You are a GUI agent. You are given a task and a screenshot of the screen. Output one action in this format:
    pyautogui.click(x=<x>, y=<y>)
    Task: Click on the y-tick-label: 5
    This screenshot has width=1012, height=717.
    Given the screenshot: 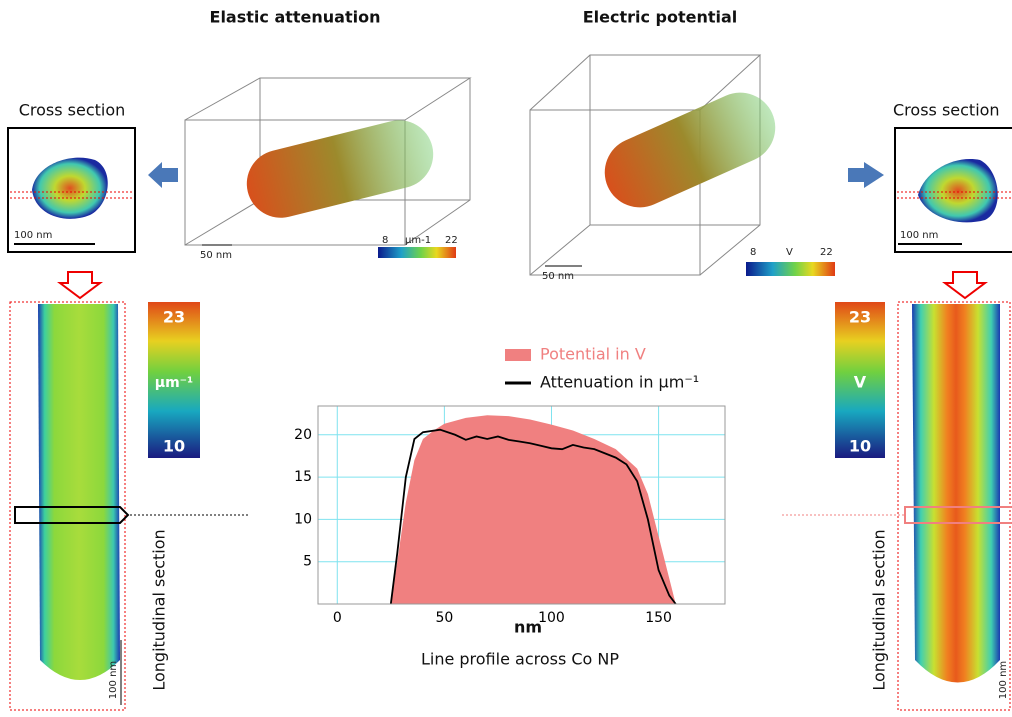 What is the action you would take?
    pyautogui.click(x=307, y=562)
    